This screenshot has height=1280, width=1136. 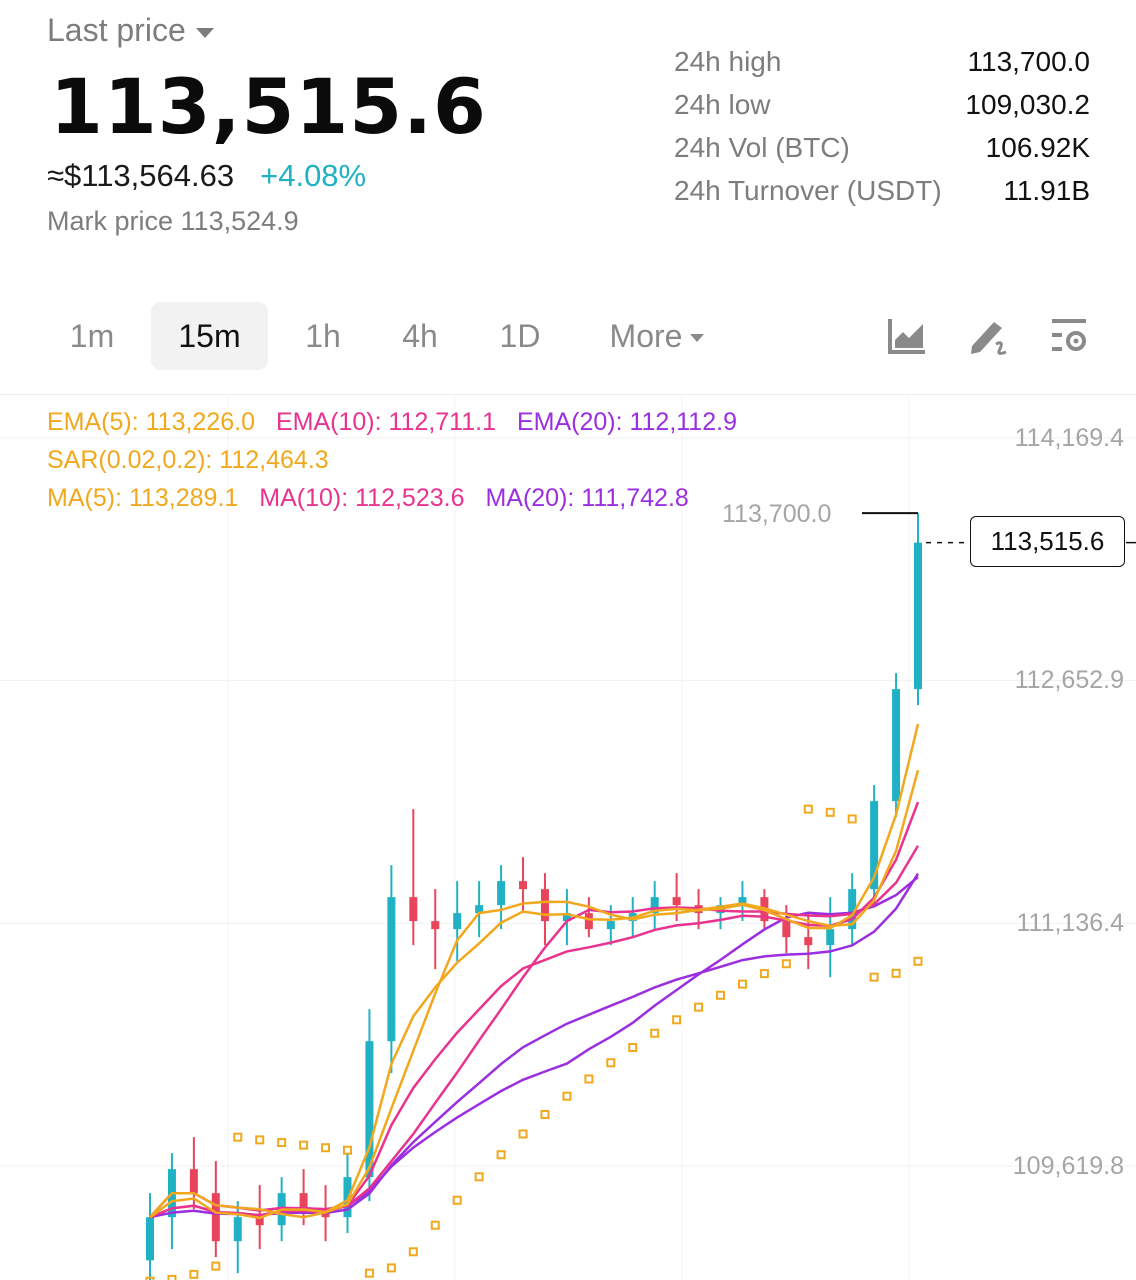 What do you see at coordinates (268, 106) in the screenshot?
I see `last-price: 113,515.6` at bounding box center [268, 106].